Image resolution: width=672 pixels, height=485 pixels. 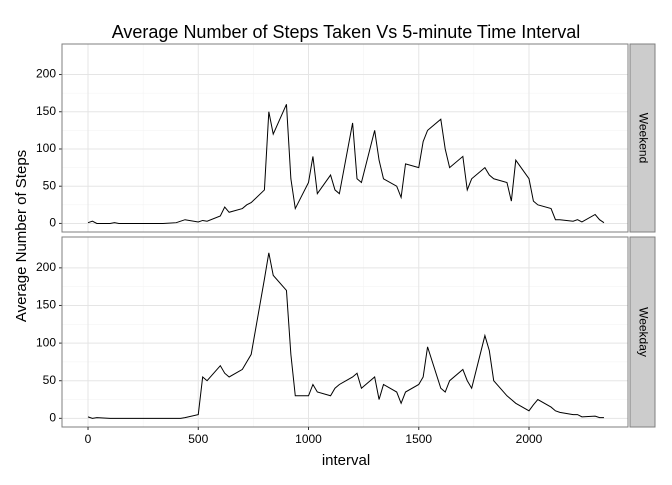 I want to click on x-tick-label: 500, so click(x=198, y=439).